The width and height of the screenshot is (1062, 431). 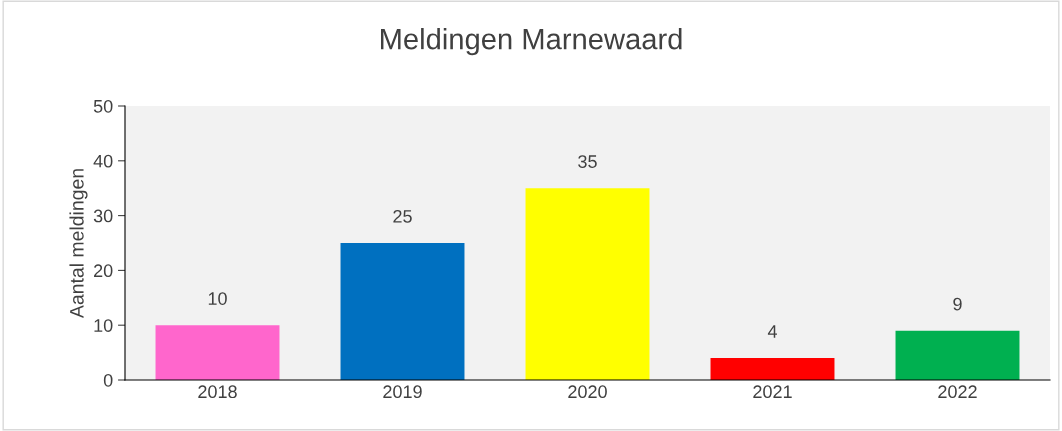 I want to click on data-label: 10, so click(x=217, y=298).